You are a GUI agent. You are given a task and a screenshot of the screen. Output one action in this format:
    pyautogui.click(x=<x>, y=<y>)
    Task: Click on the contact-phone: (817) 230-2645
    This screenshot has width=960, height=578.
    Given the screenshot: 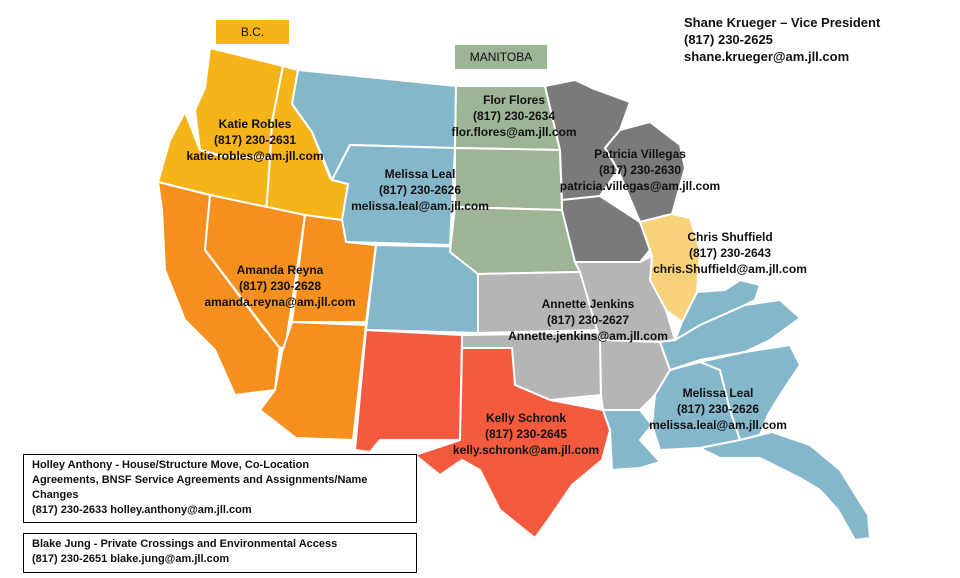 What is the action you would take?
    pyautogui.click(x=526, y=434)
    